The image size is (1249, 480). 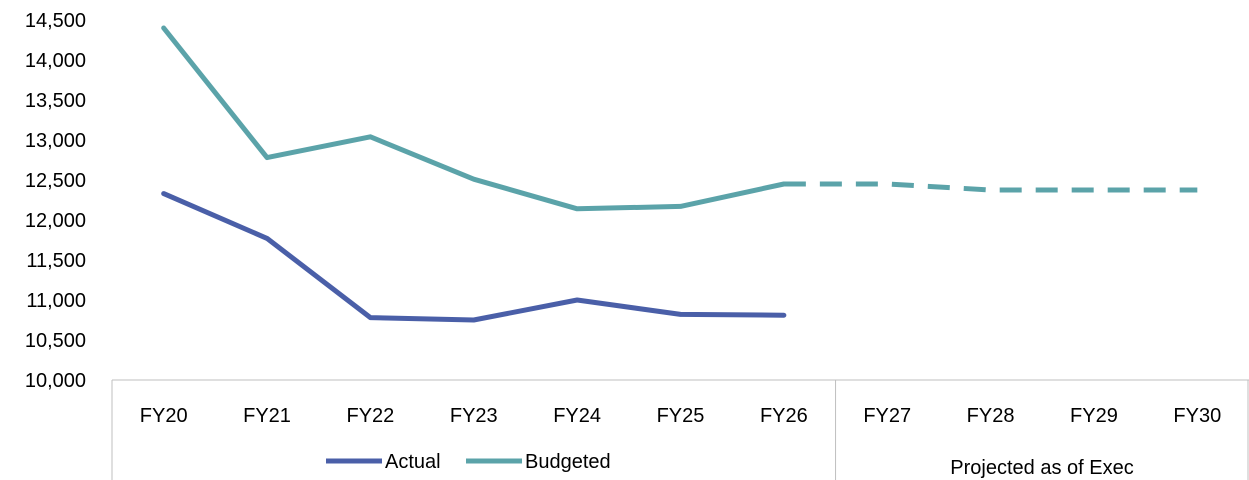 What do you see at coordinates (55, 21) in the screenshot?
I see `y-tick-label: 14,500` at bounding box center [55, 21].